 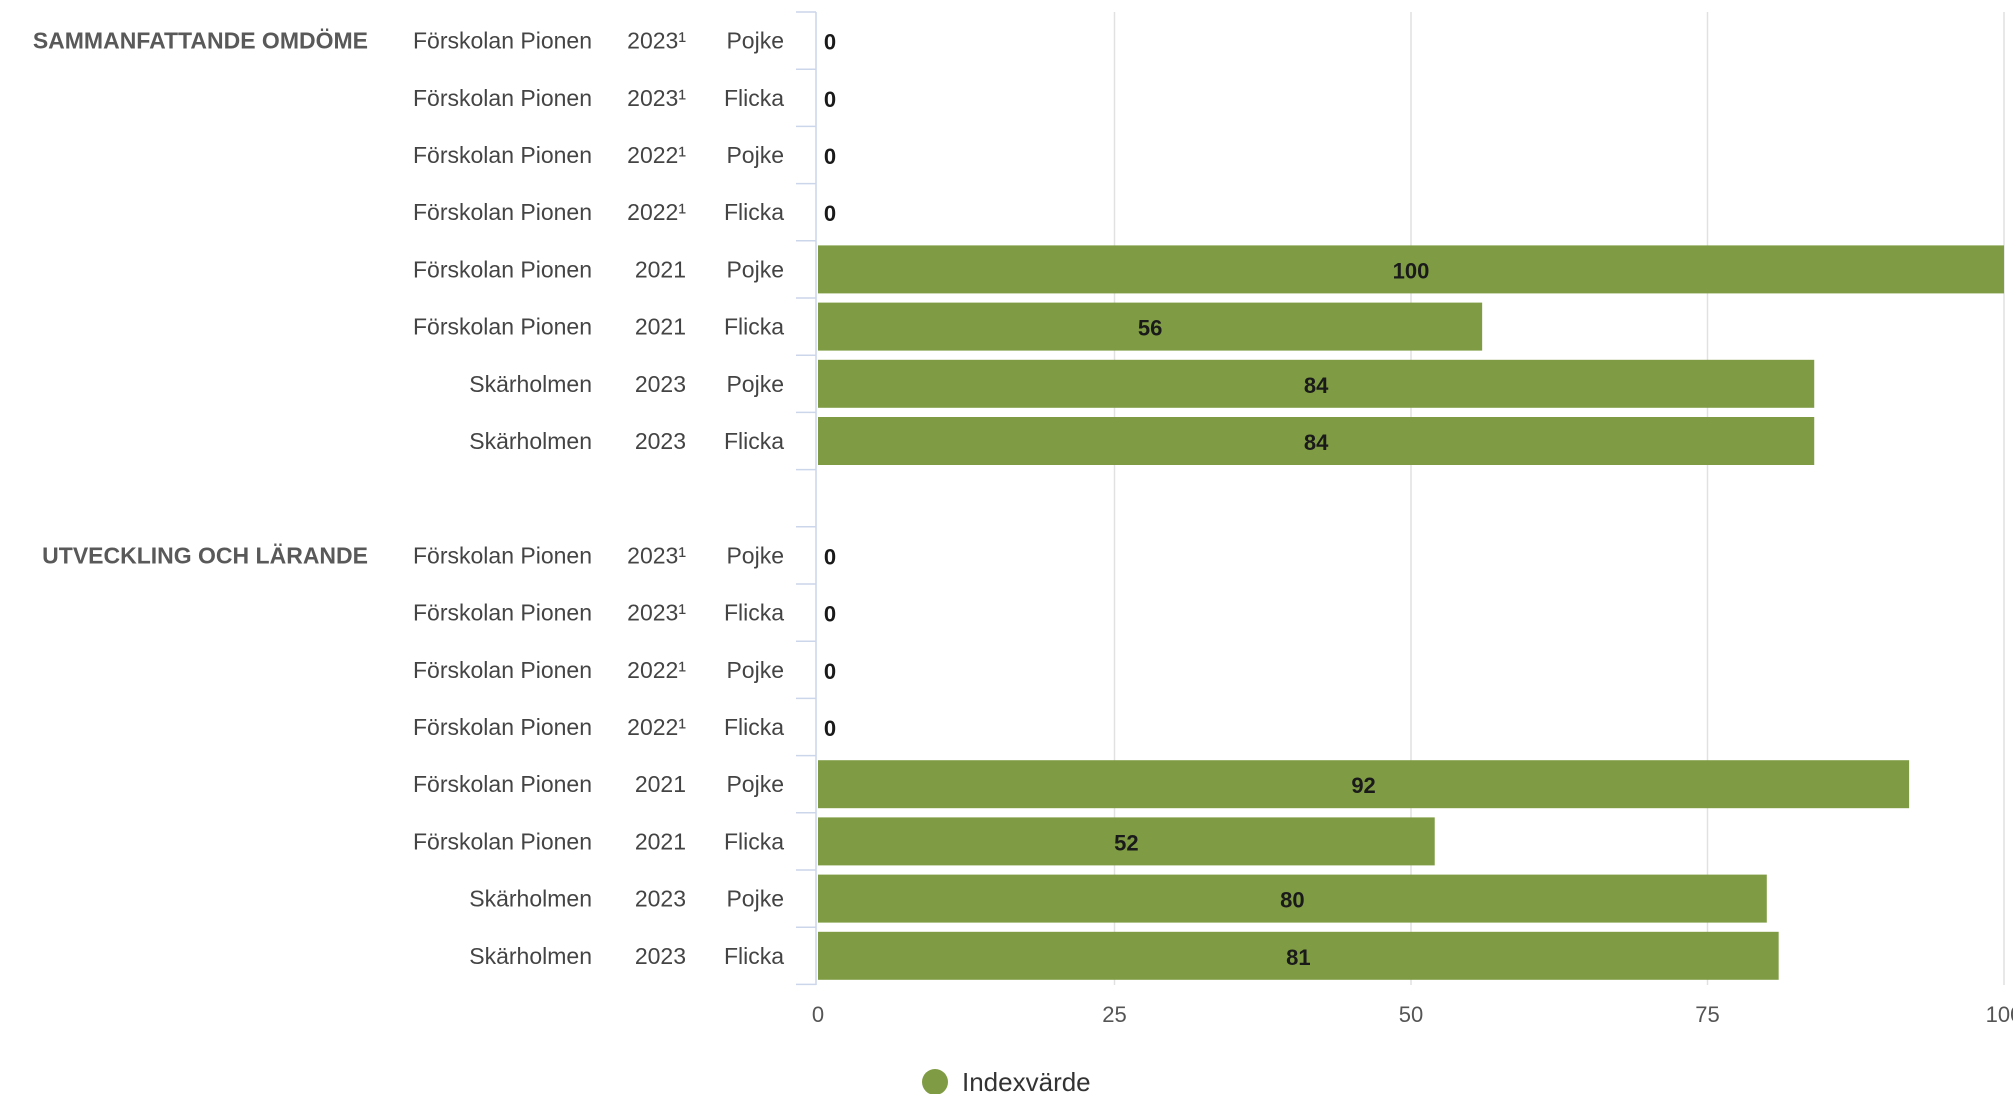 I want to click on bar-value-label: 92, so click(x=1363, y=785).